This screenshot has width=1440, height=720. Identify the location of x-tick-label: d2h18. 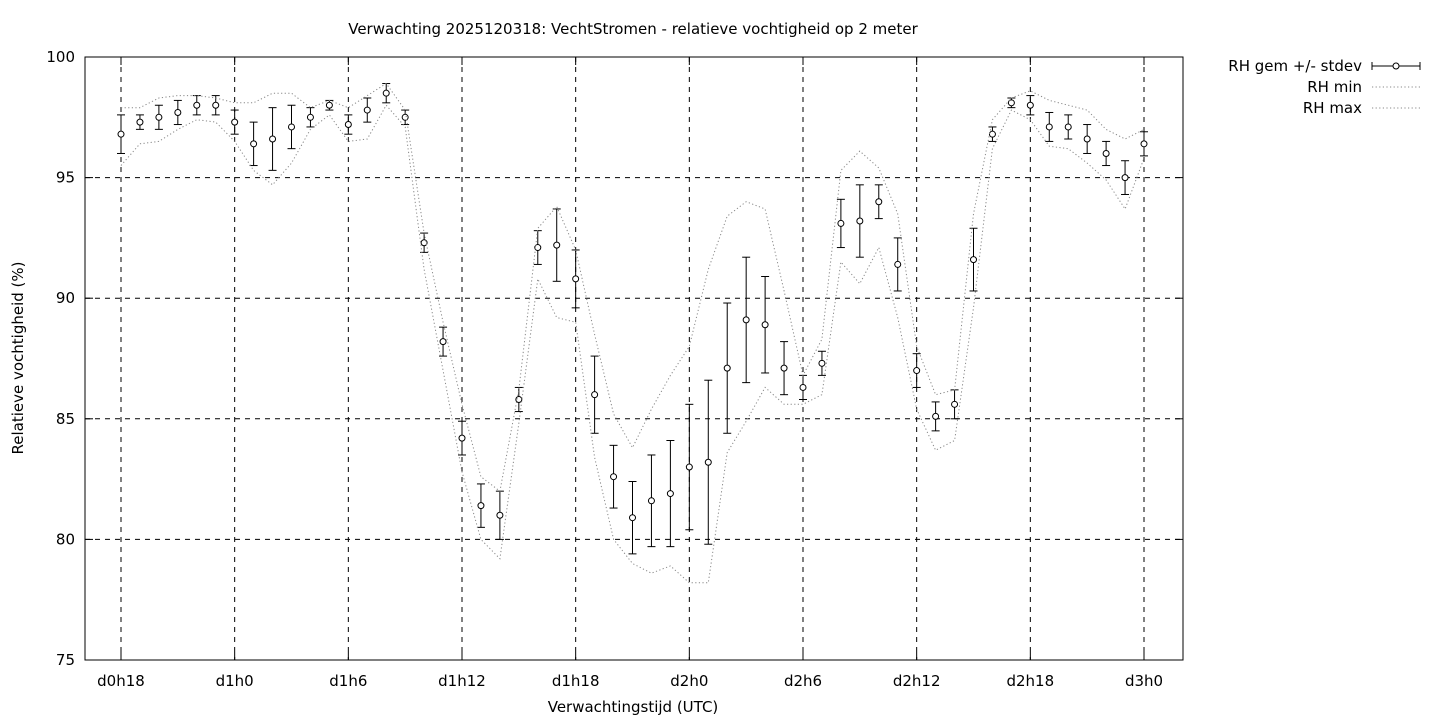
(1030, 681).